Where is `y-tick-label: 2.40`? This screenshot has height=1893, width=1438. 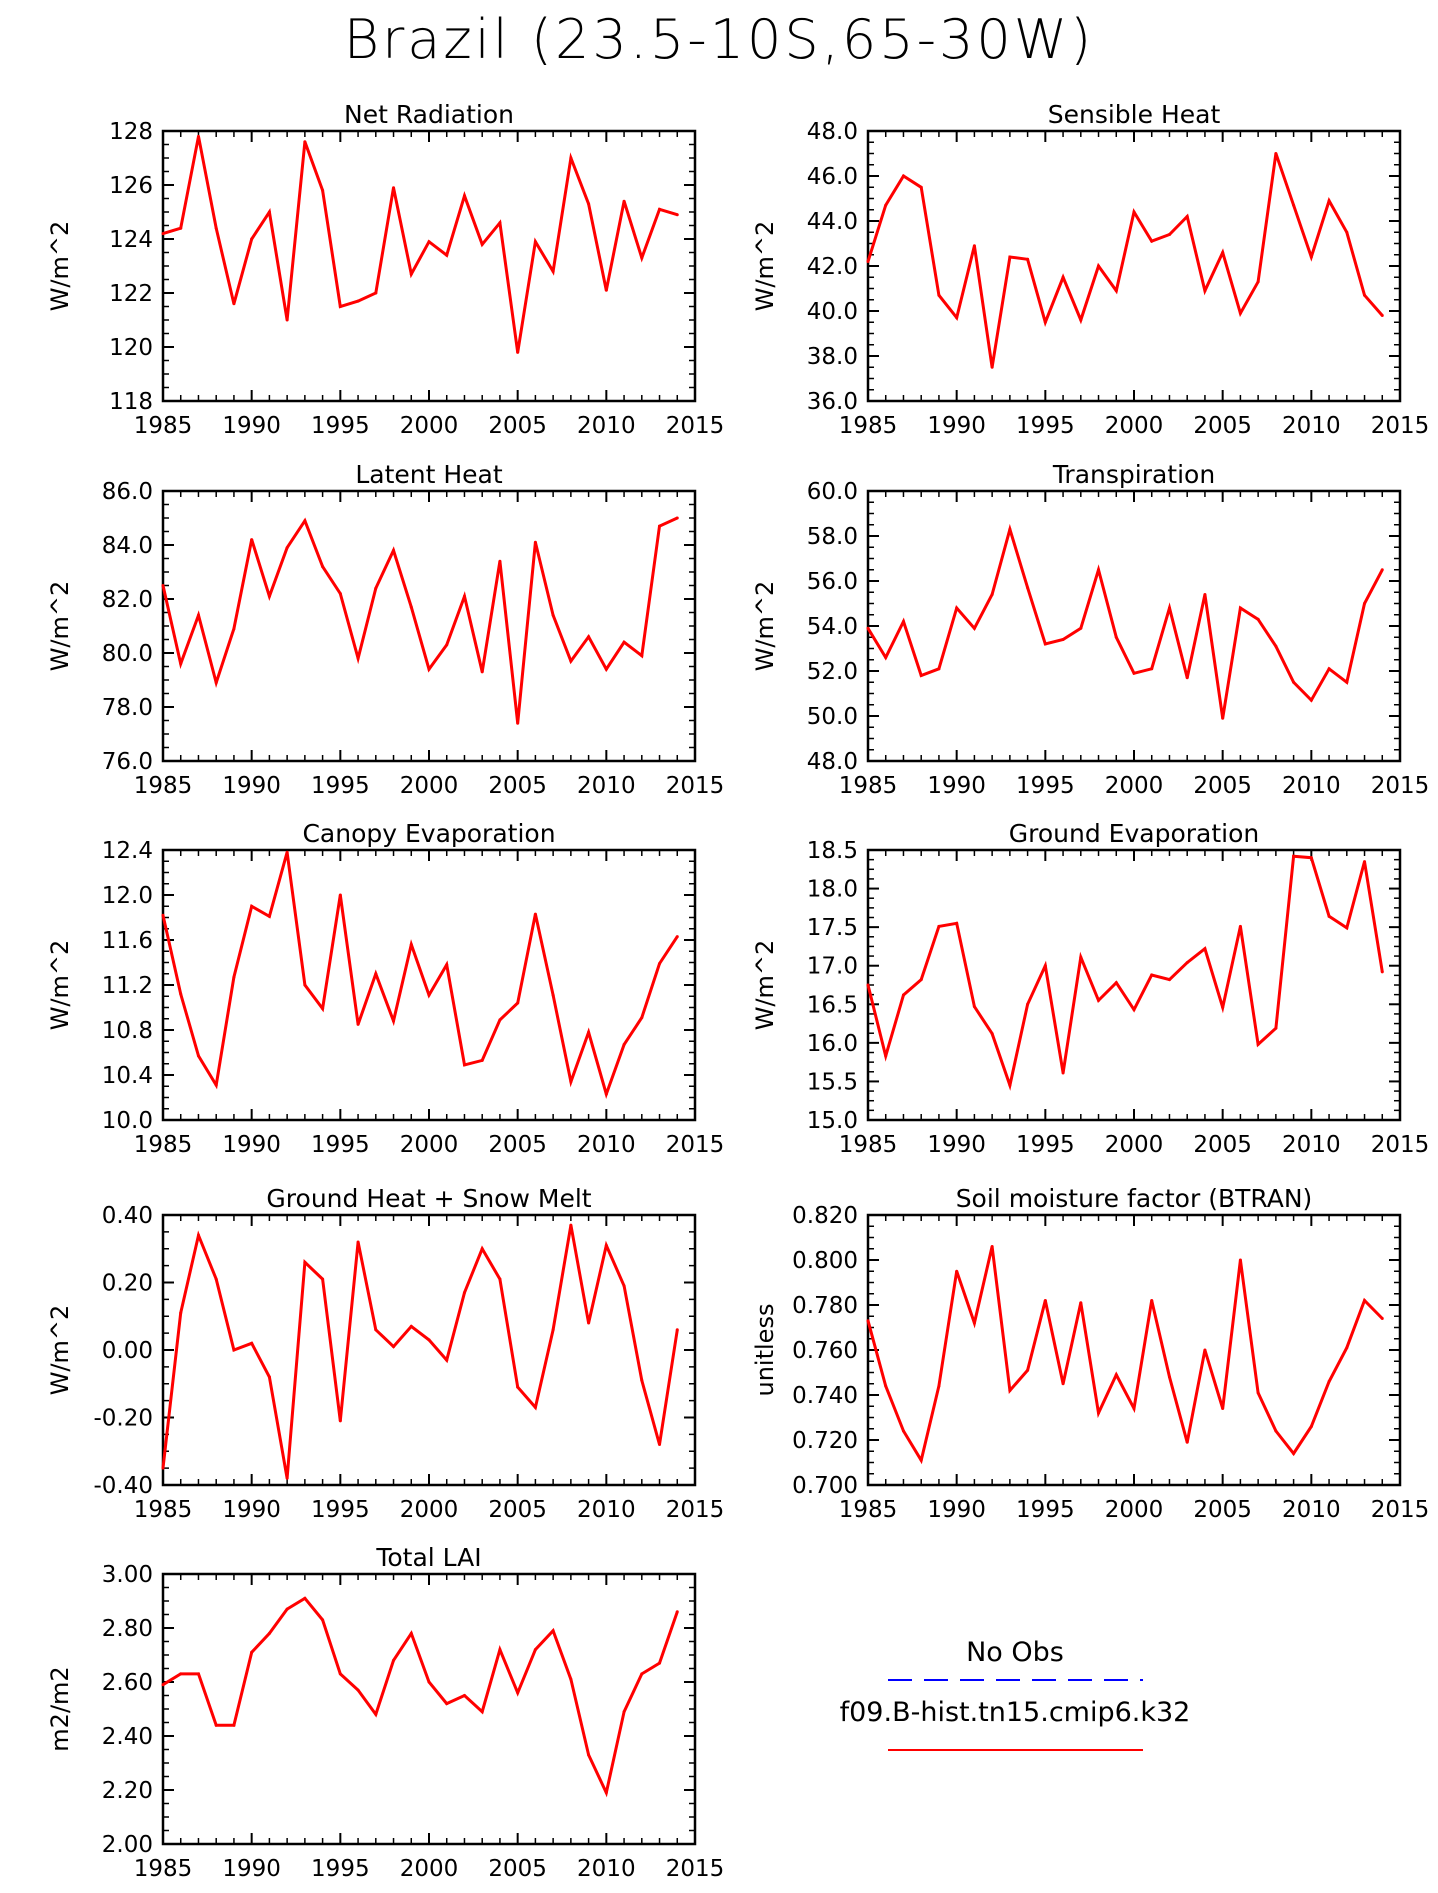 y-tick-label: 2.40 is located at coordinates (127, 1737).